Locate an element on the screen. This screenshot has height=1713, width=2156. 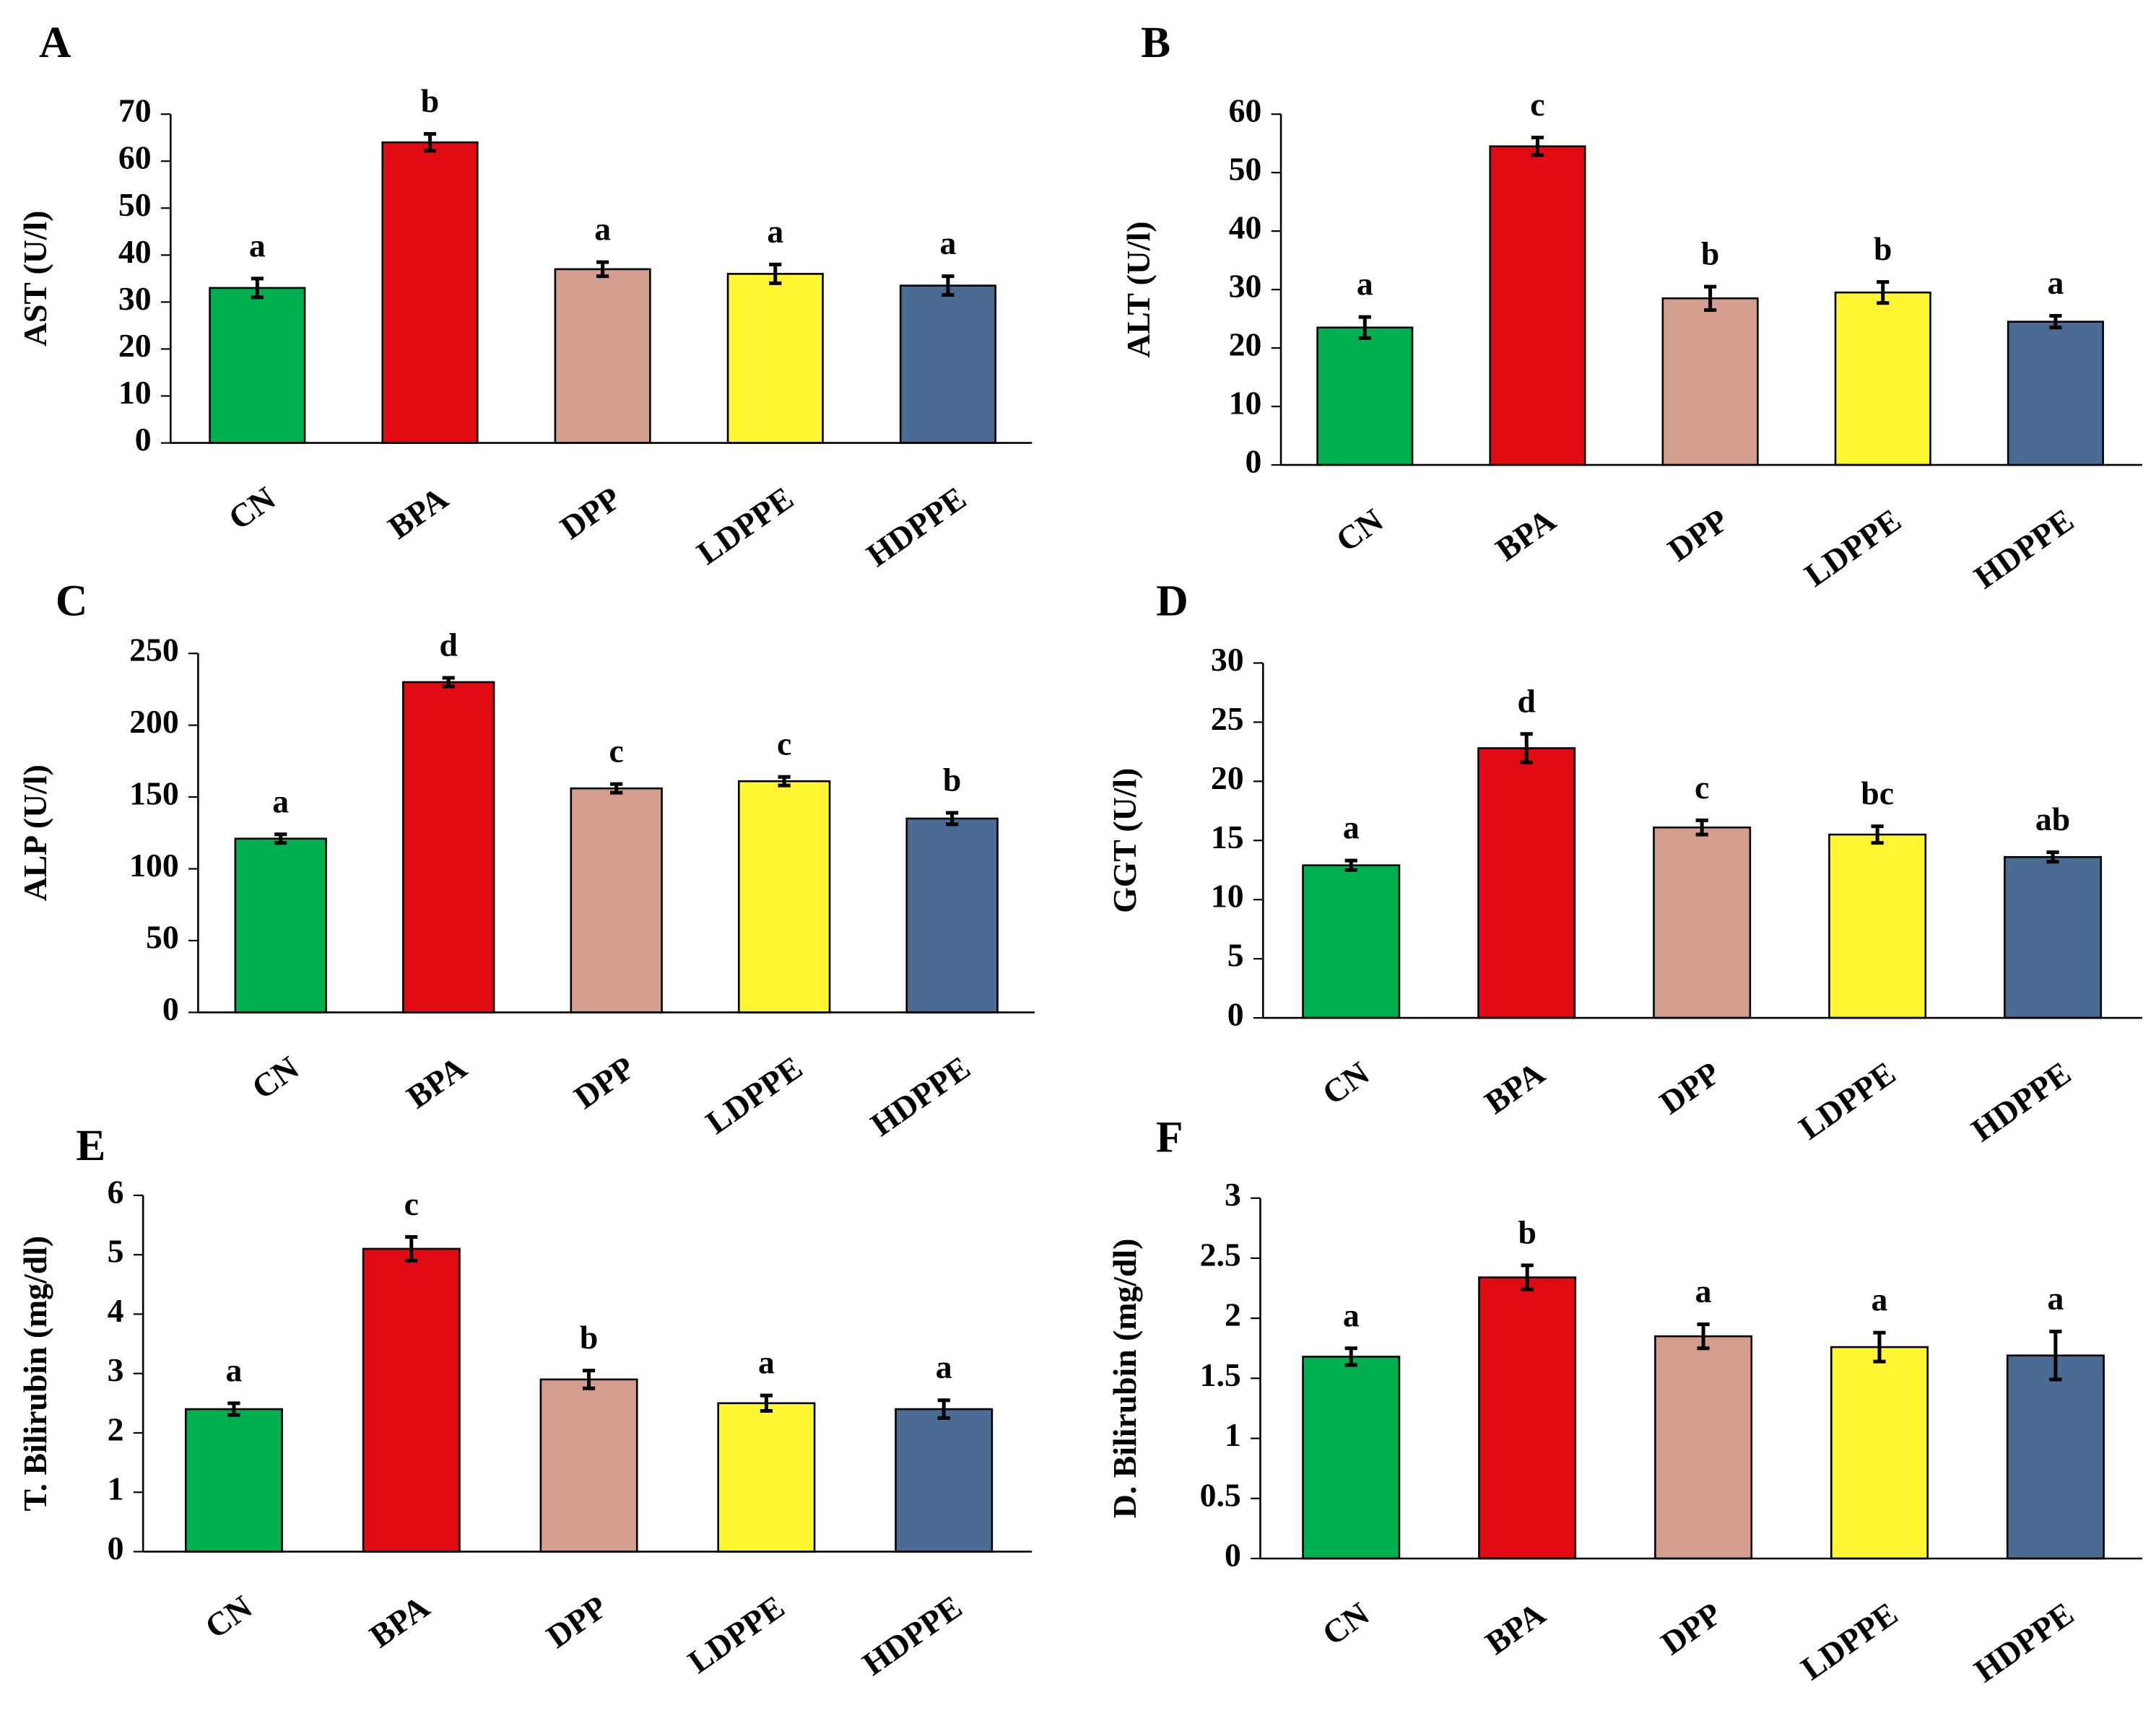
y-axis-title: D. Bilirubin (mg/dl) is located at coordinates (1124, 1378).